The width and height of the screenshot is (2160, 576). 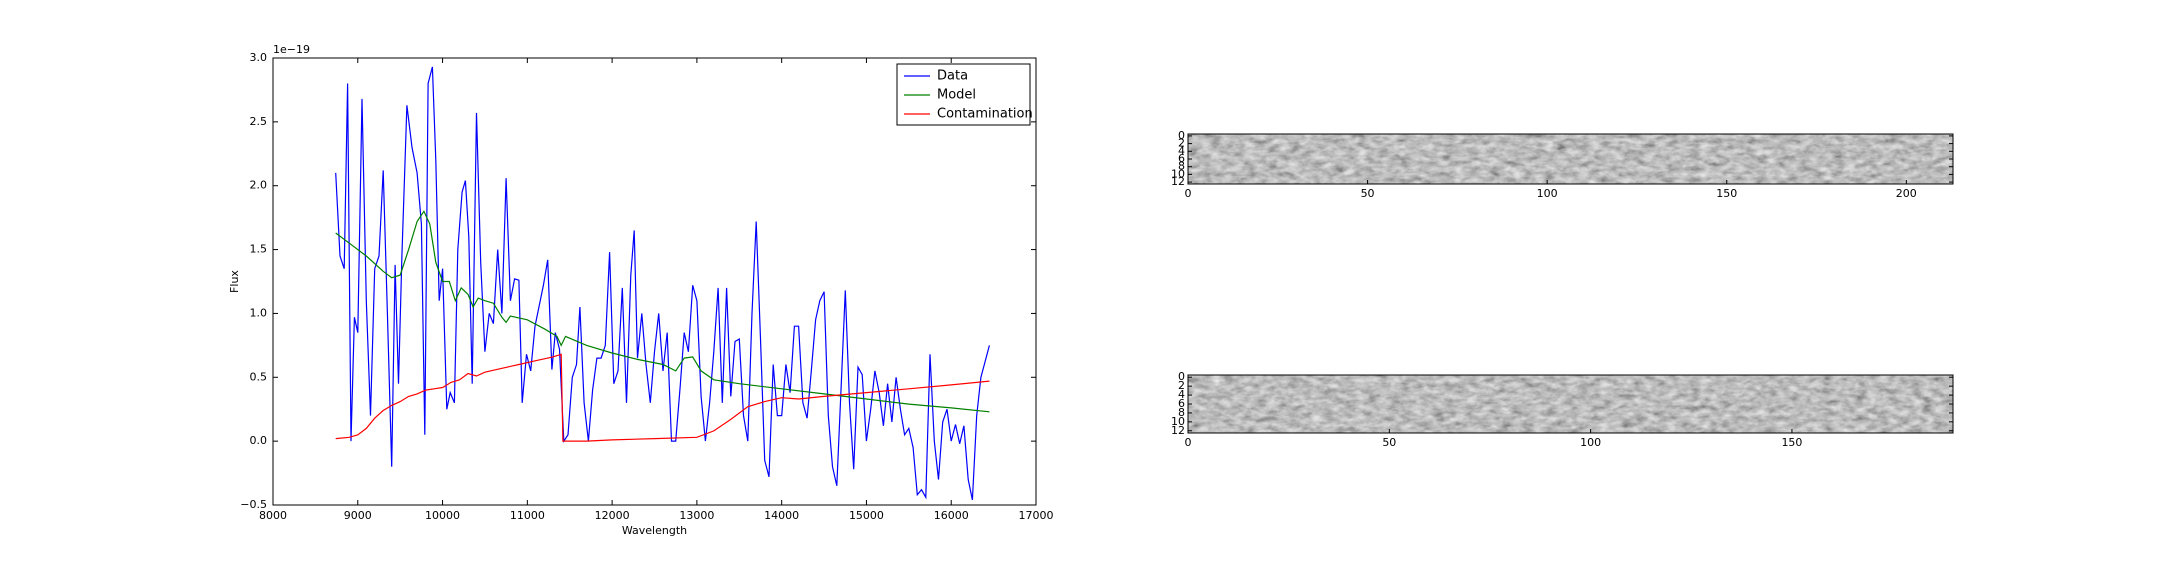 What do you see at coordinates (654, 530) in the screenshot?
I see `x-axis-label: Wavelength` at bounding box center [654, 530].